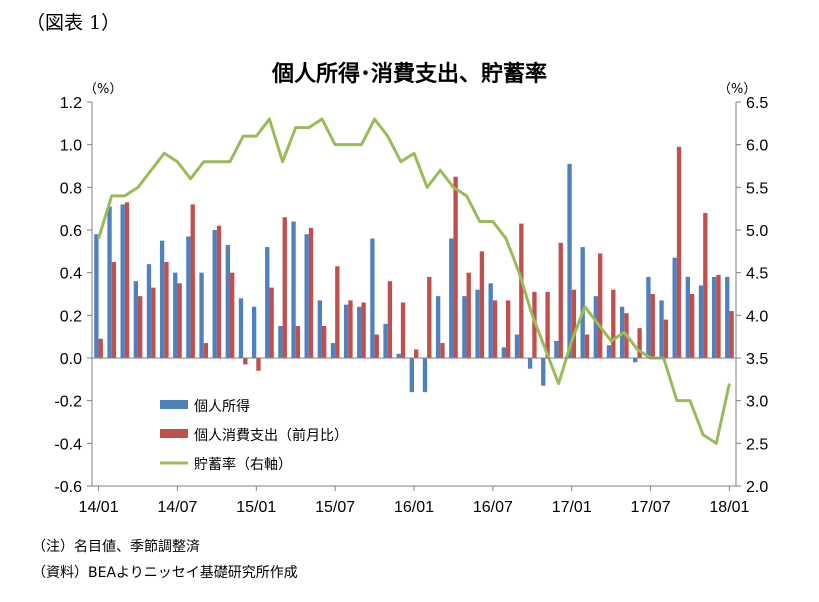  I want to click on chart-title: 個人所得･消費支出、貯蓄率, so click(409, 74).